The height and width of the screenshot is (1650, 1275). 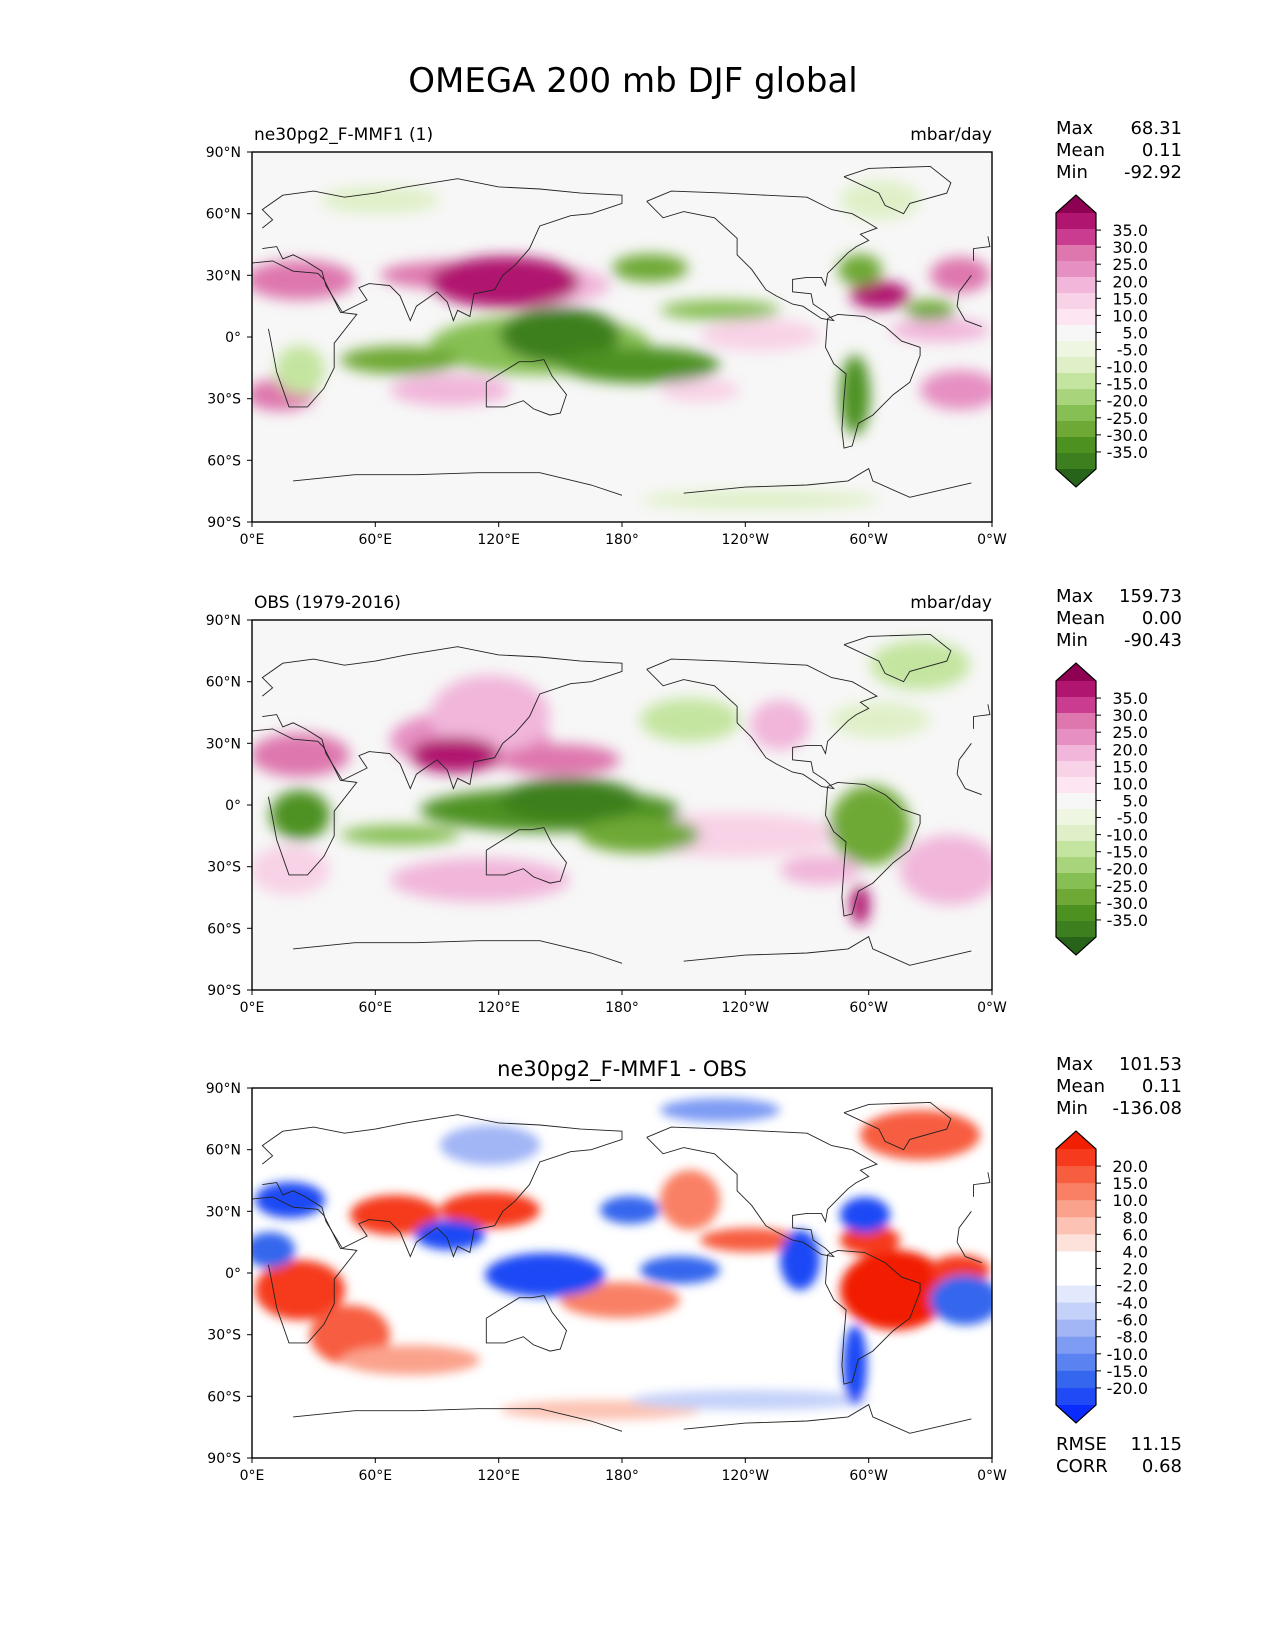 What do you see at coordinates (223, 621) in the screenshot?
I see `lat-tick-90n: 90°N` at bounding box center [223, 621].